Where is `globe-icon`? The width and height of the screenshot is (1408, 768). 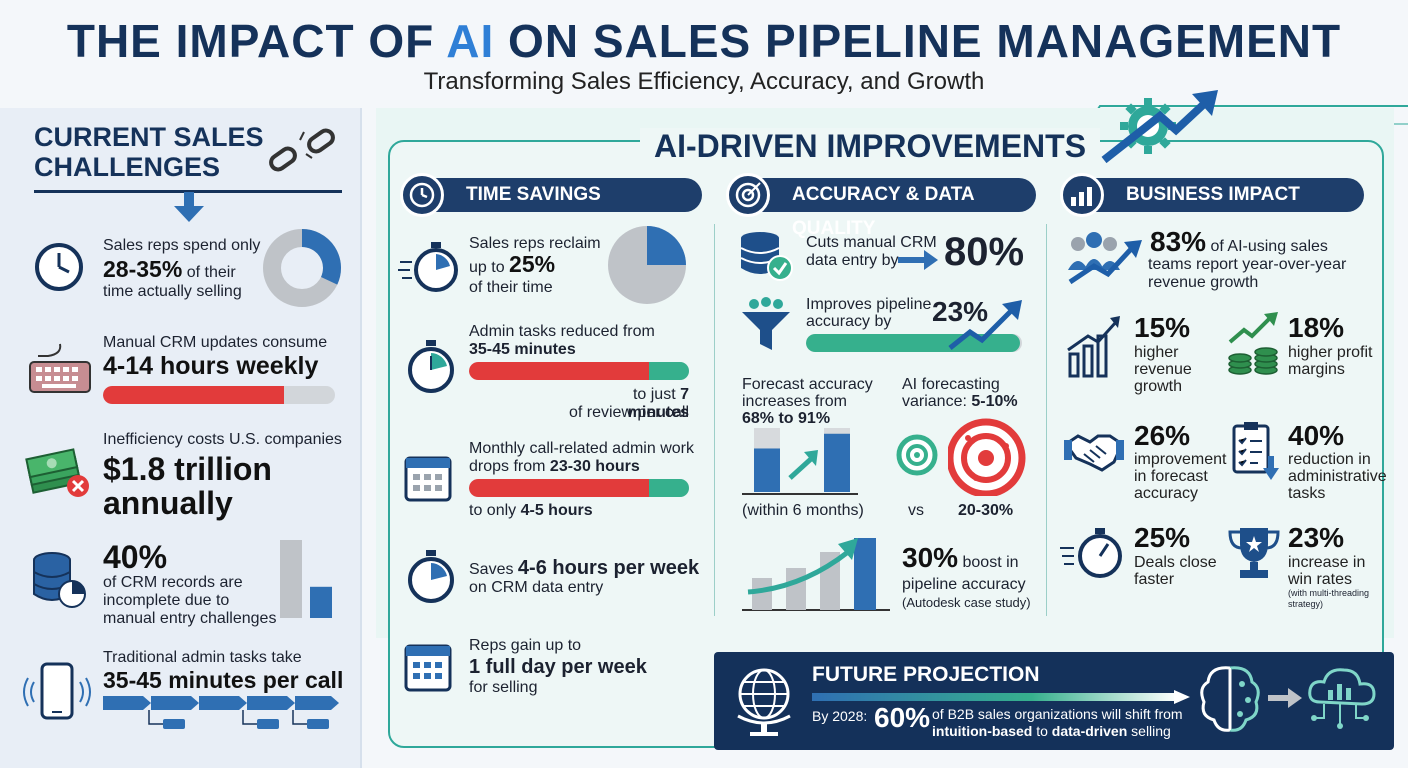
globe-icon is located at coordinates (764, 702).